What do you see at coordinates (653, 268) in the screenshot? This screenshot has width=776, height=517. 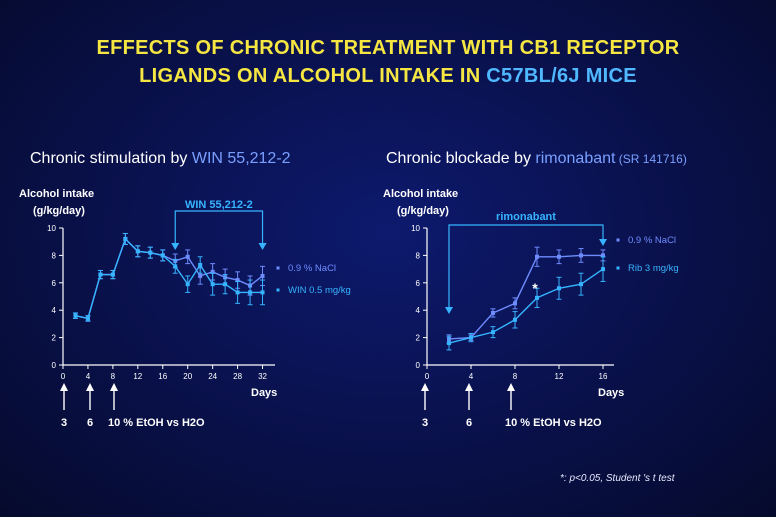 I see `right-legend-label-1: Rib 3 mg/kg` at bounding box center [653, 268].